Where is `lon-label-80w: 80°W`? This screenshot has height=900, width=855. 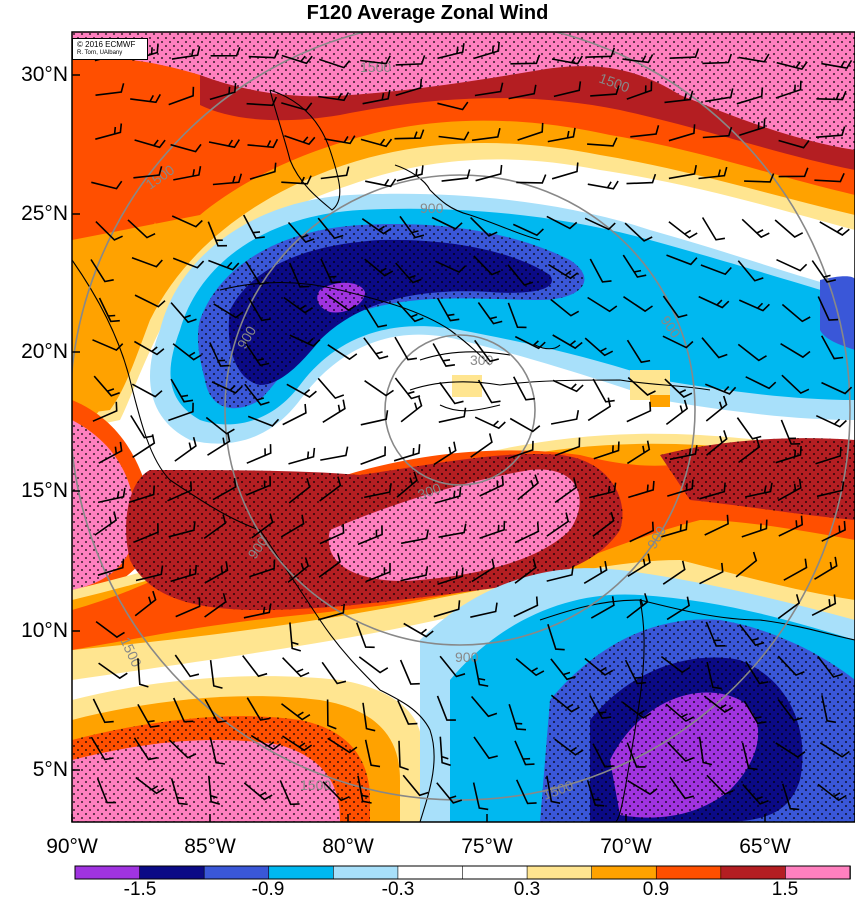
lon-label-80w: 80°W is located at coordinates (348, 846).